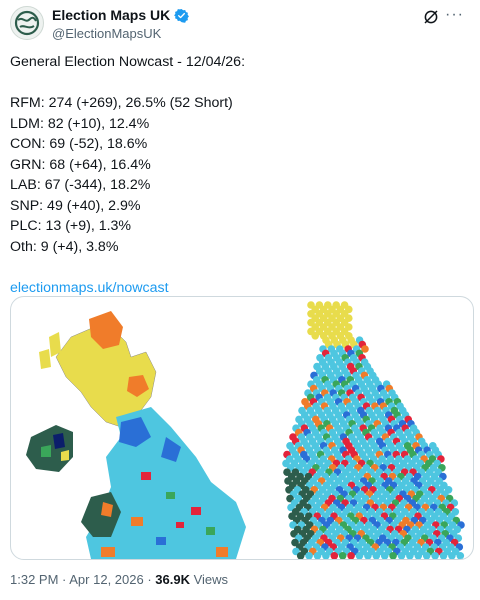 The width and height of the screenshot is (480, 600). What do you see at coordinates (71, 226) in the screenshot?
I see `result-line: PLC: 13 (+9), 1.3%` at bounding box center [71, 226].